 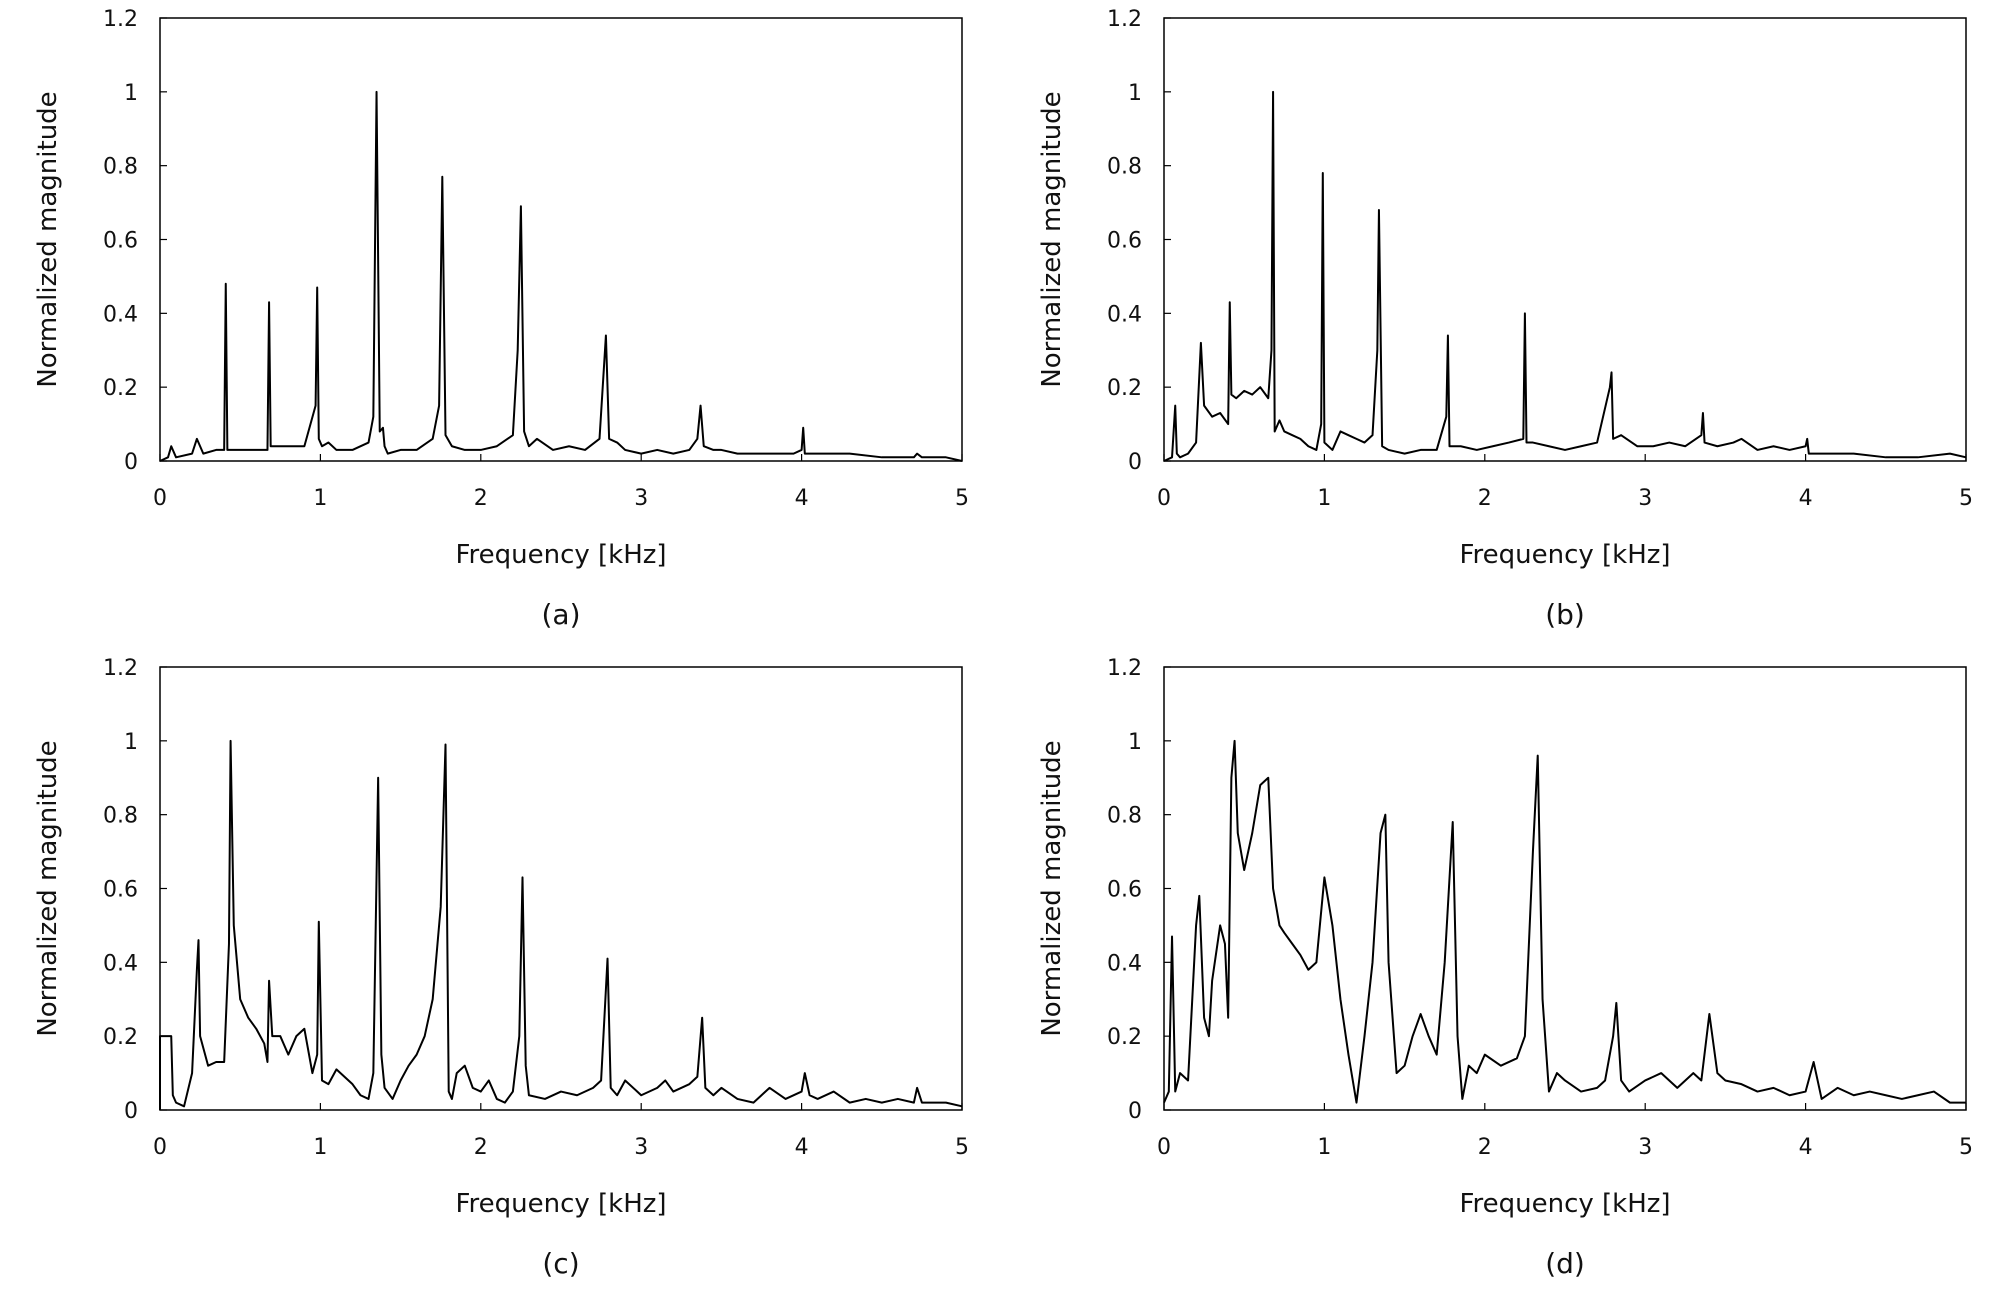 I want to click on panel-caption: (d), so click(x=1565, y=1263).